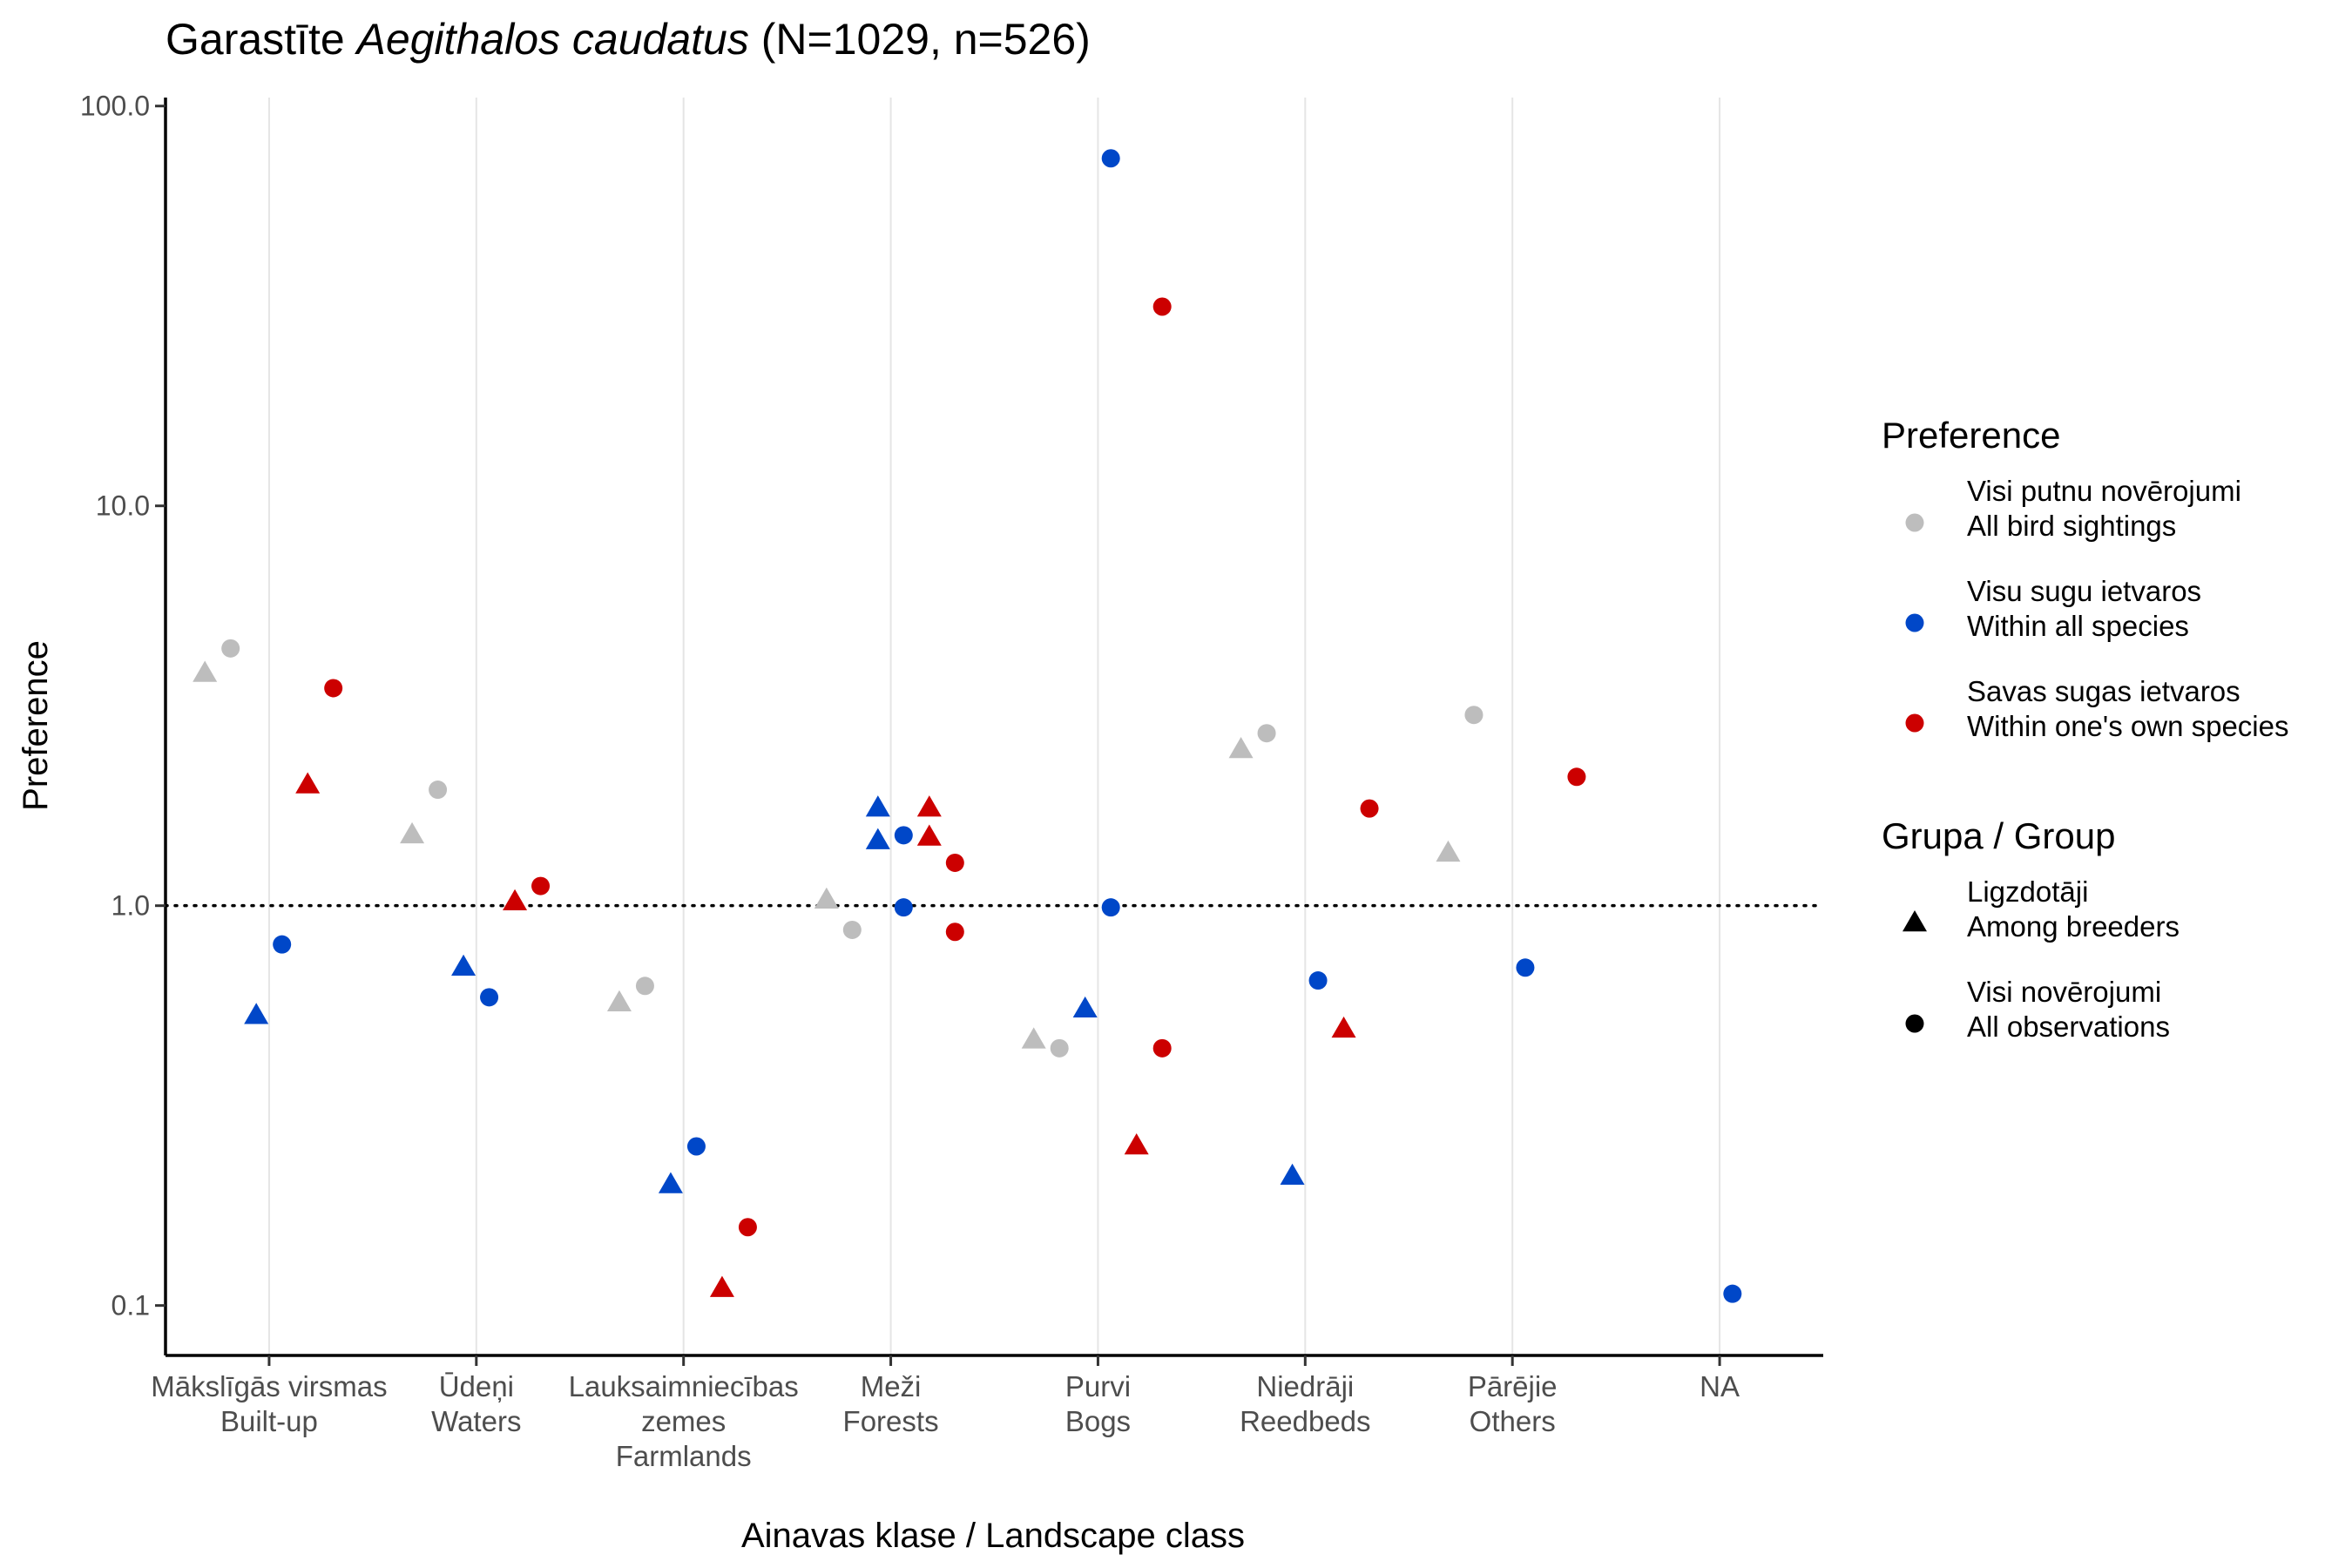 The width and height of the screenshot is (2352, 1568). What do you see at coordinates (891, 1421) in the screenshot?
I see `x-tick-label: Forests` at bounding box center [891, 1421].